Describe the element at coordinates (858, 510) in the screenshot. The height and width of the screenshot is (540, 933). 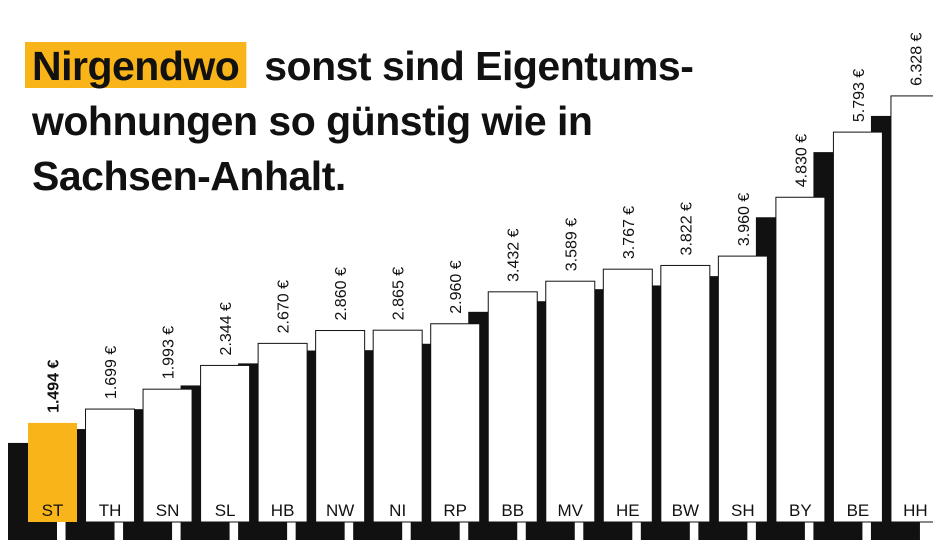
I see `x-tick-label: BE` at that location.